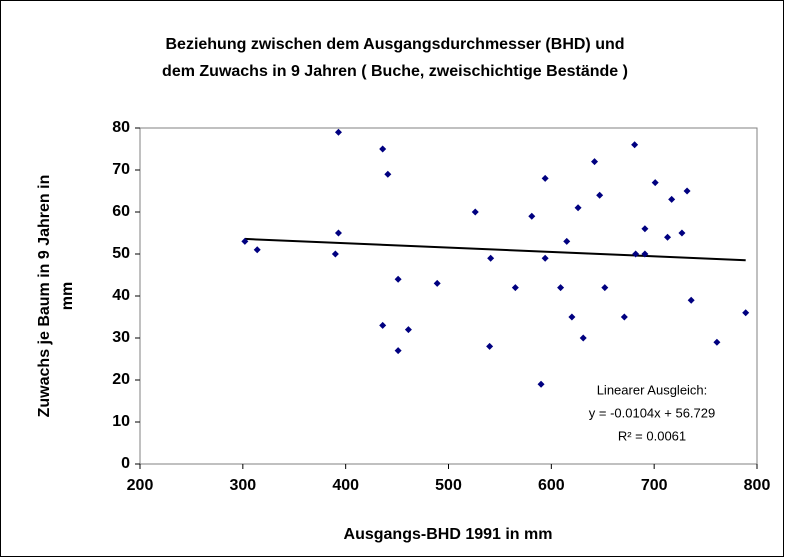  I want to click on trendline, so click(495, 249).